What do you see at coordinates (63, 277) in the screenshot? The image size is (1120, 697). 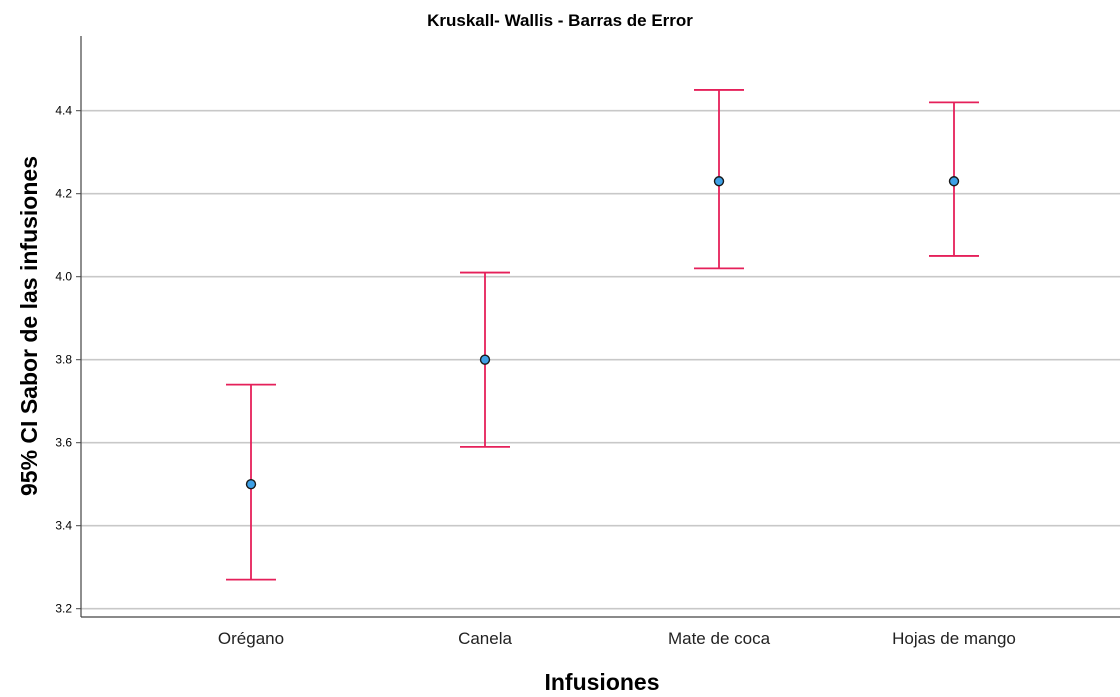 I see `y-tick-label: 4.0` at bounding box center [63, 277].